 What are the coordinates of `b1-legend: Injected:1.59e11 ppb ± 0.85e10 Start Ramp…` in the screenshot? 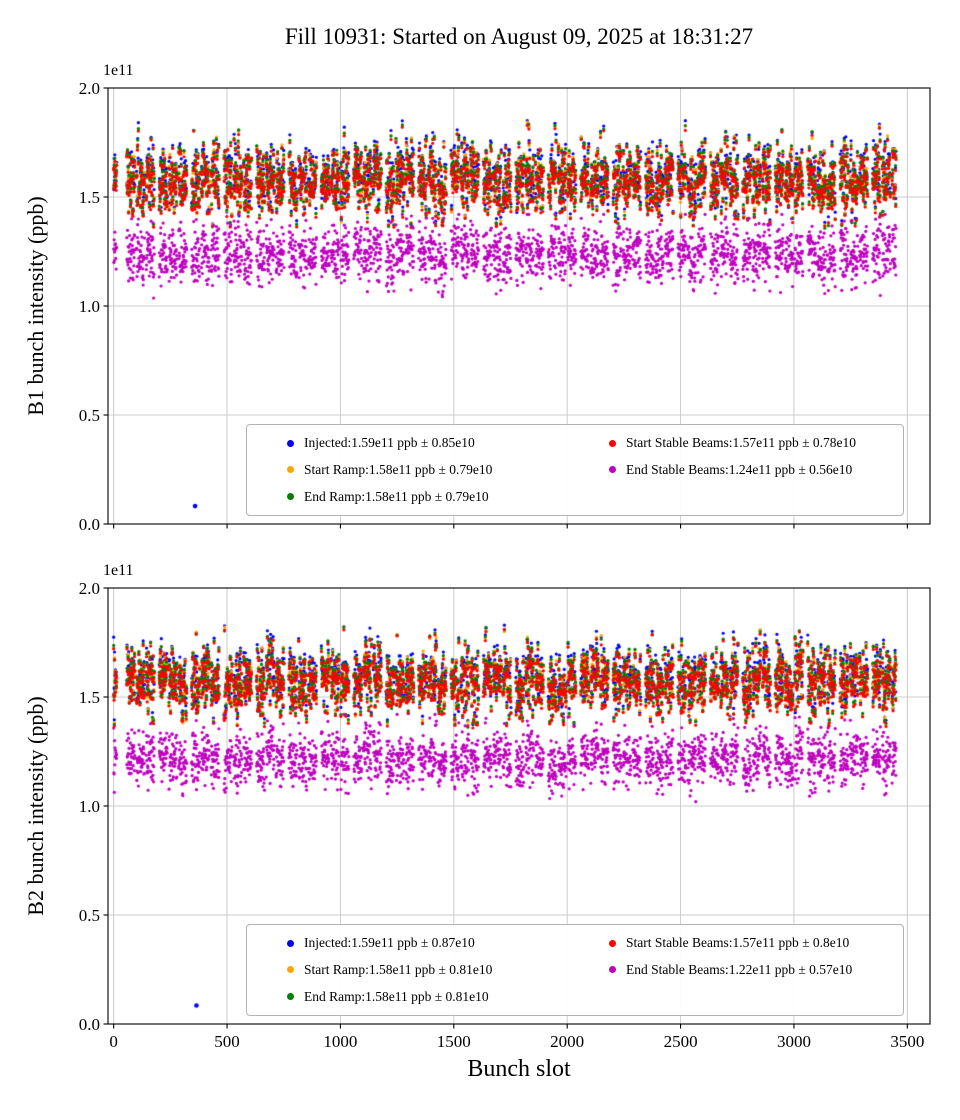 It's located at (575, 470).